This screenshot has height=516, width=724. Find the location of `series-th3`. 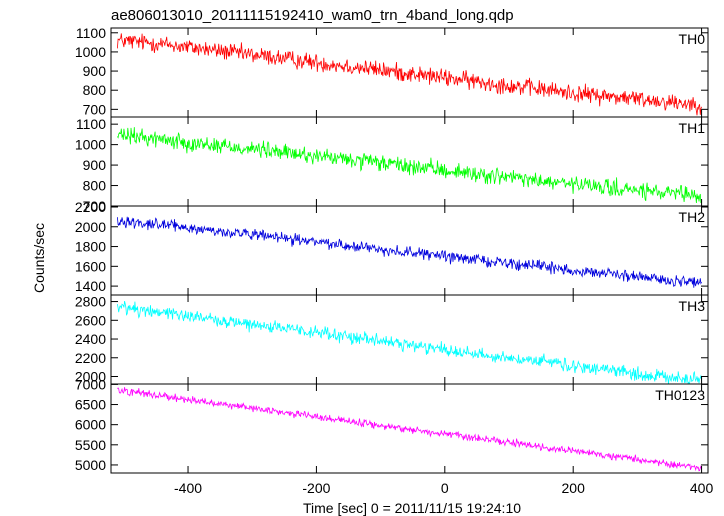

series-th3 is located at coordinates (409, 342).